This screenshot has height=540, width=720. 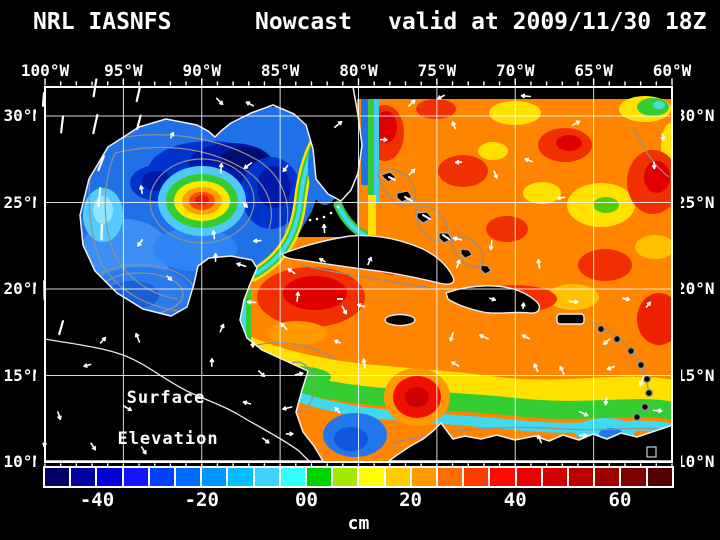 What do you see at coordinates (410, 500) in the screenshot?
I see `colorbar-tick-label: 20` at bounding box center [410, 500].